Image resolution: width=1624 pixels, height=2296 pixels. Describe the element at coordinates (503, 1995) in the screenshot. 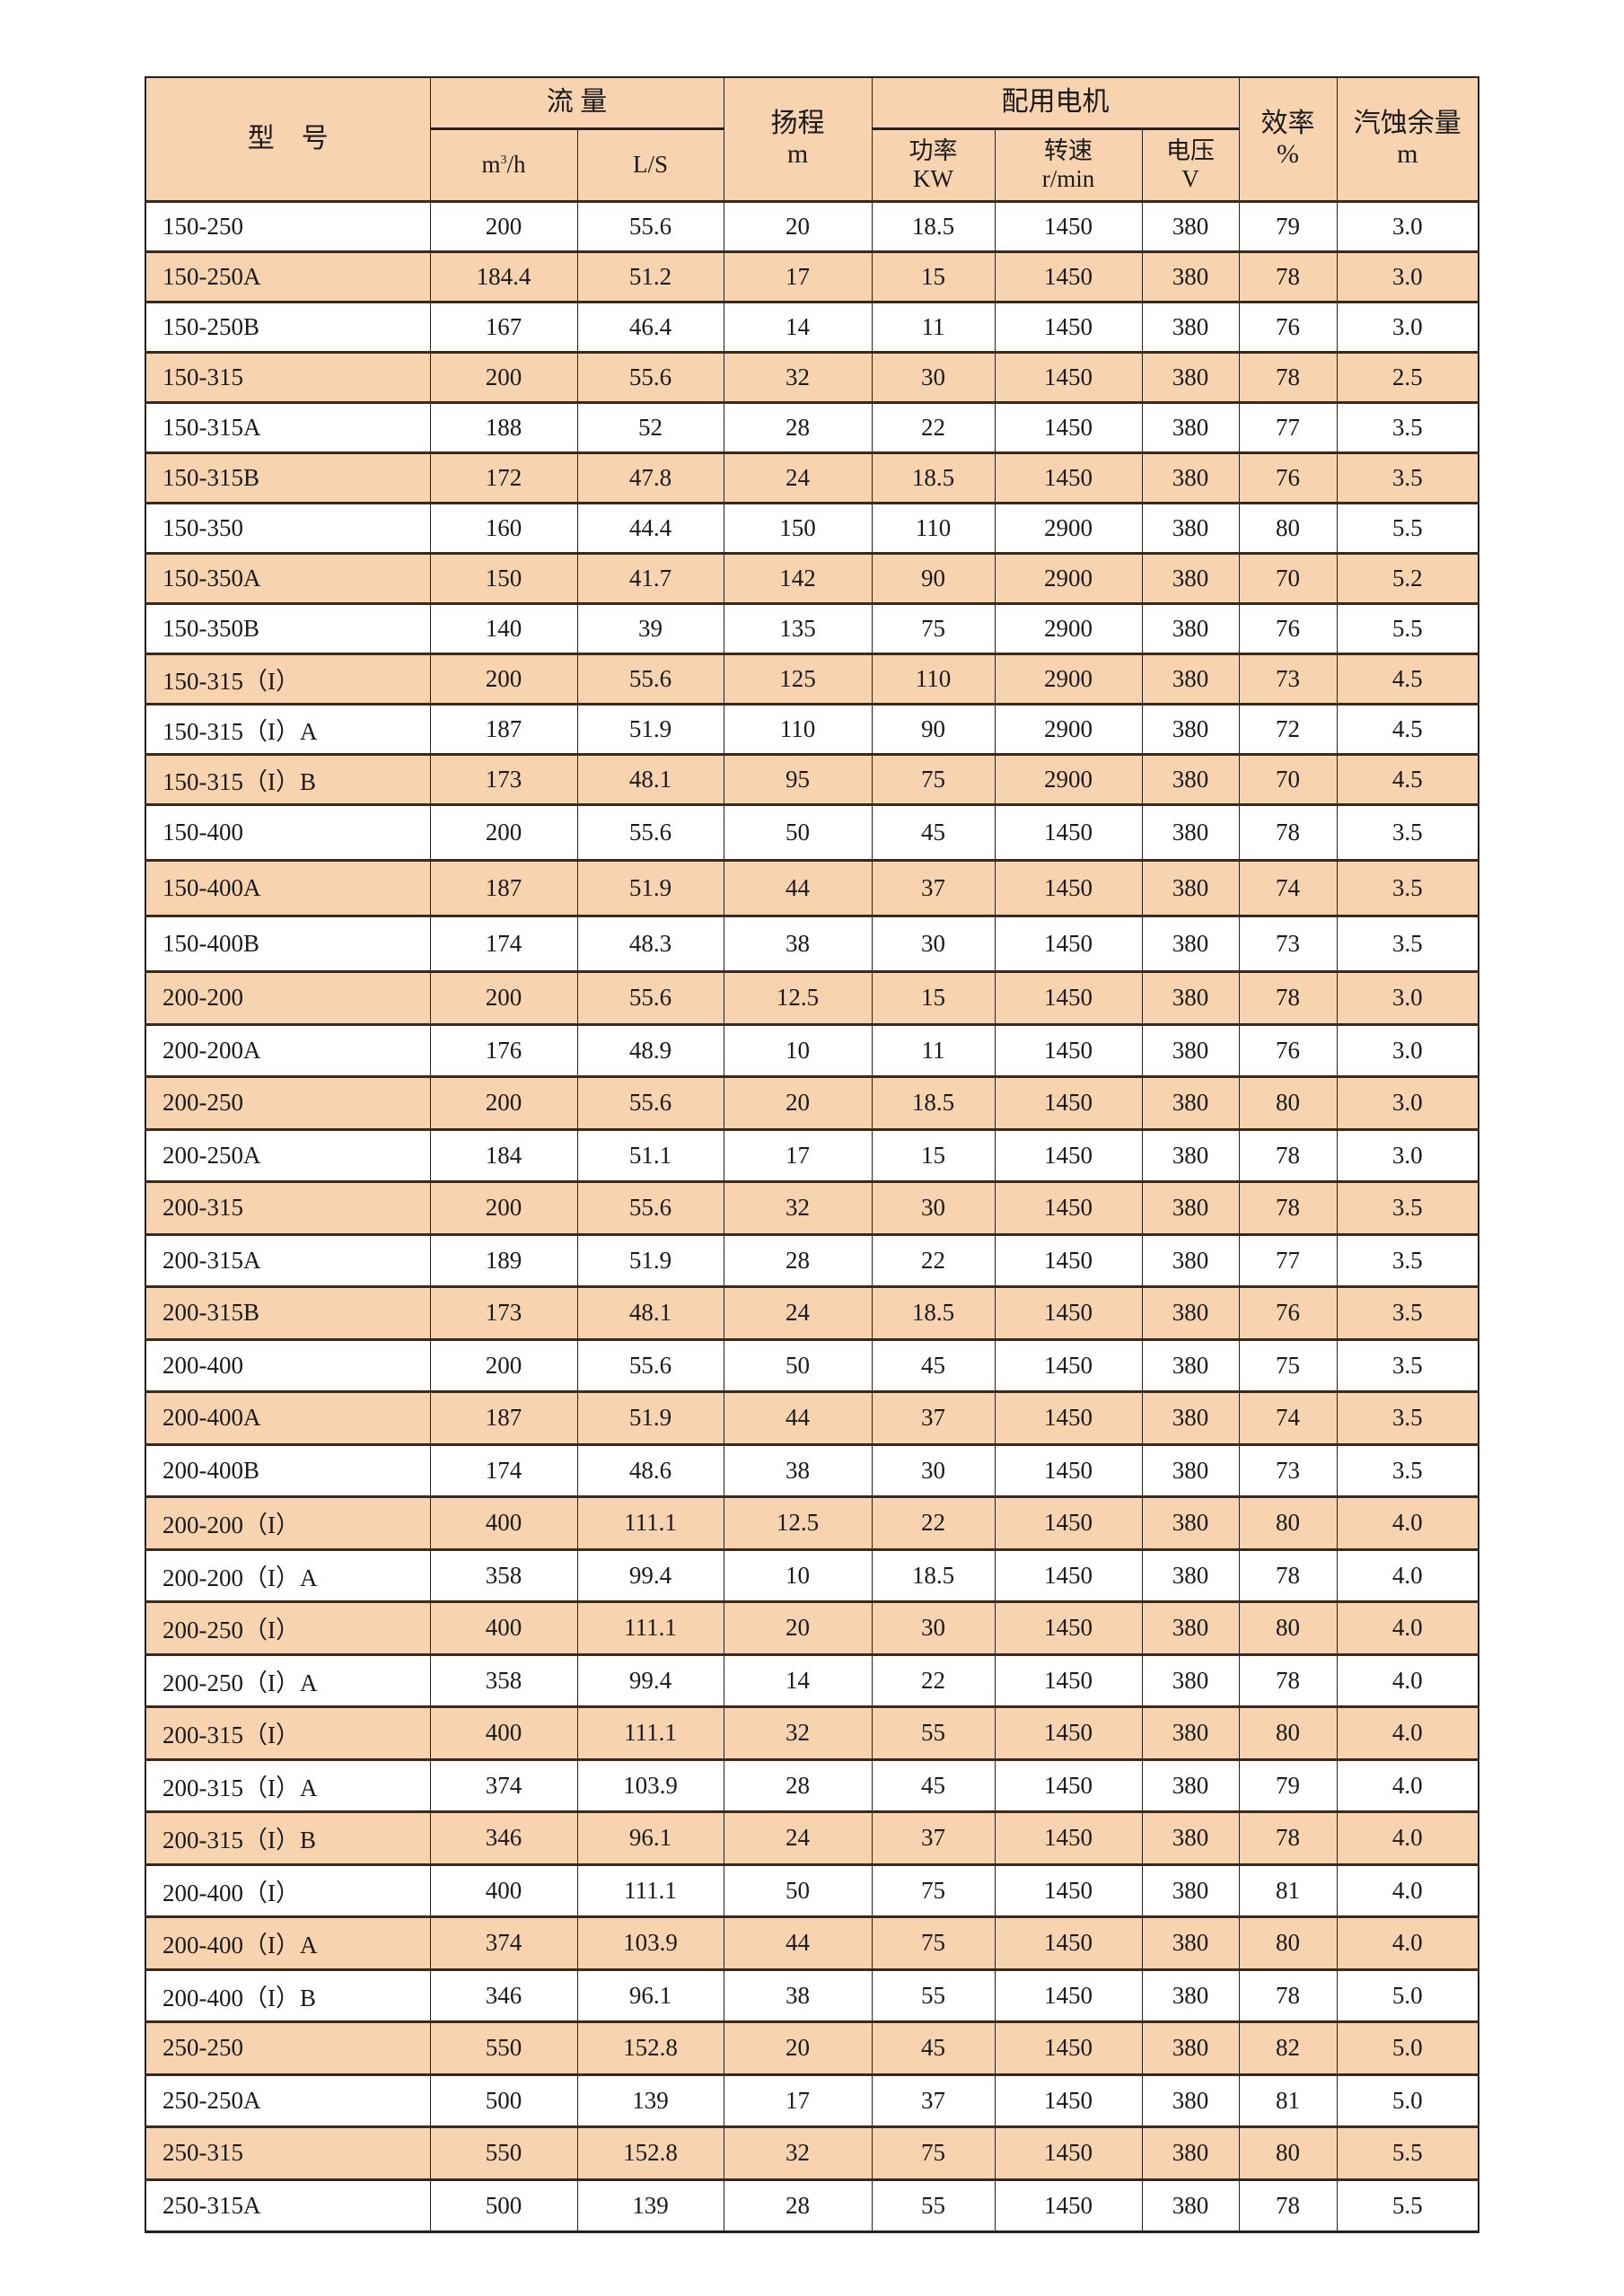

I see `cell-flow-m3h: 346` at that location.